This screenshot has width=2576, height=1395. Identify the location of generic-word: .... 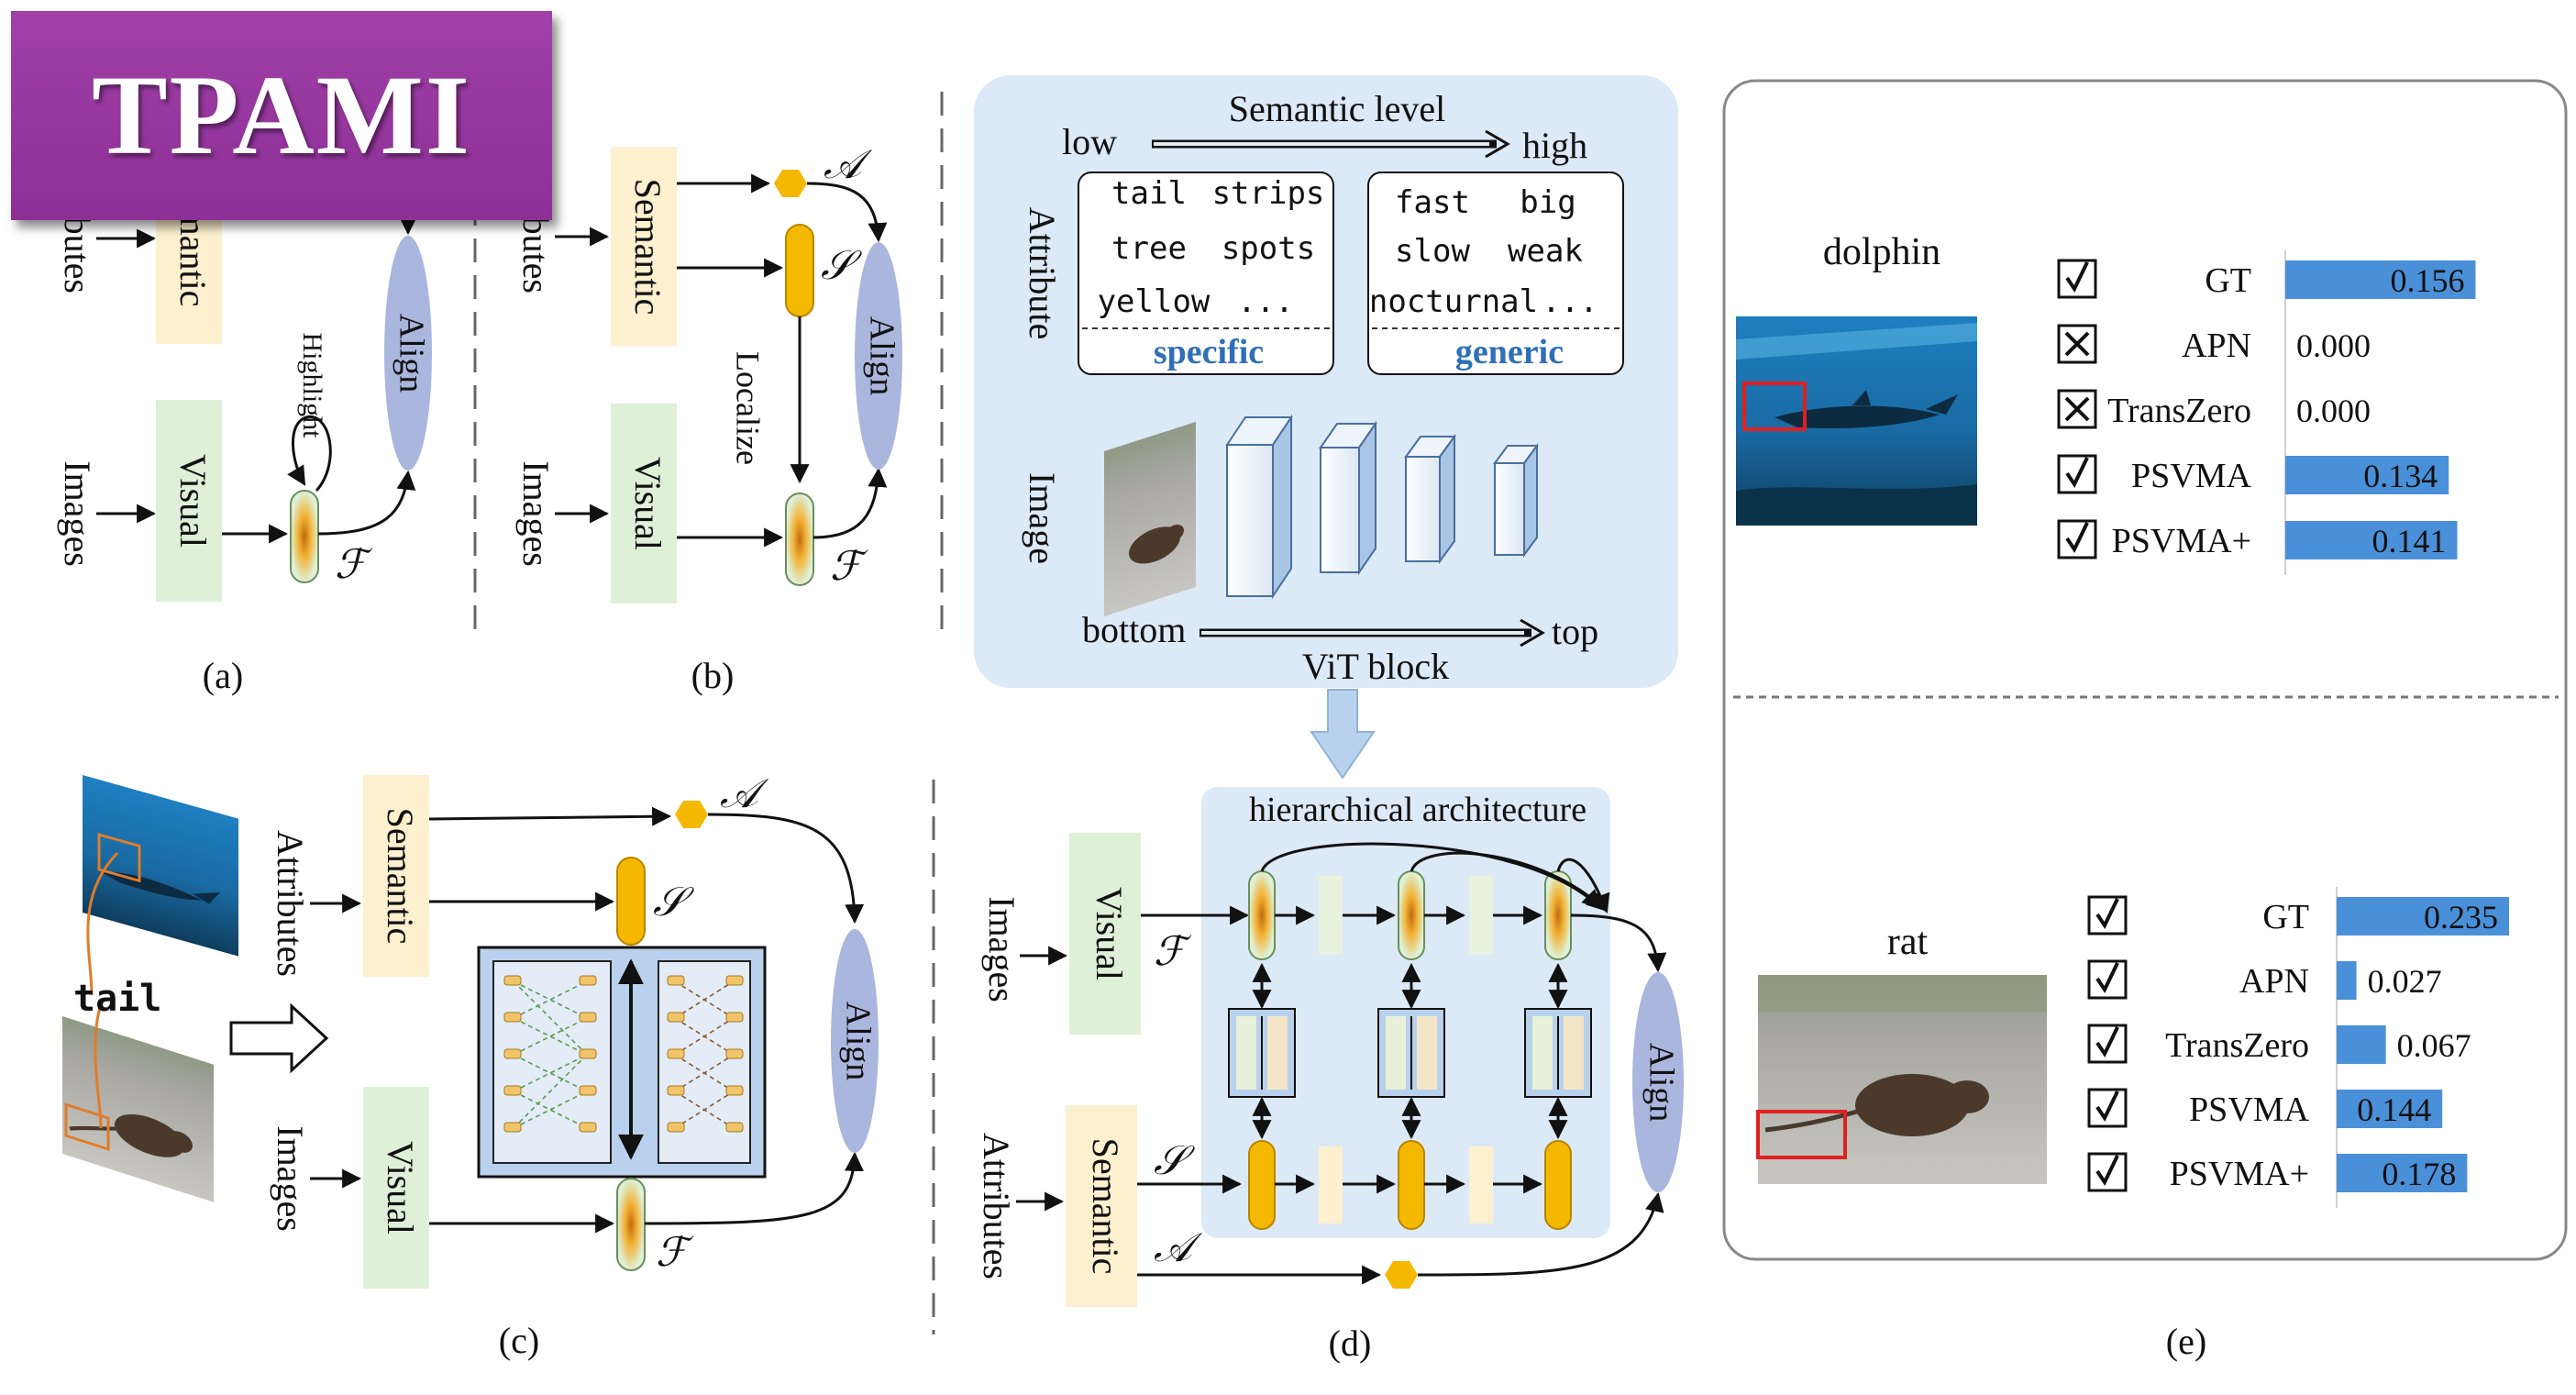
(1570, 301).